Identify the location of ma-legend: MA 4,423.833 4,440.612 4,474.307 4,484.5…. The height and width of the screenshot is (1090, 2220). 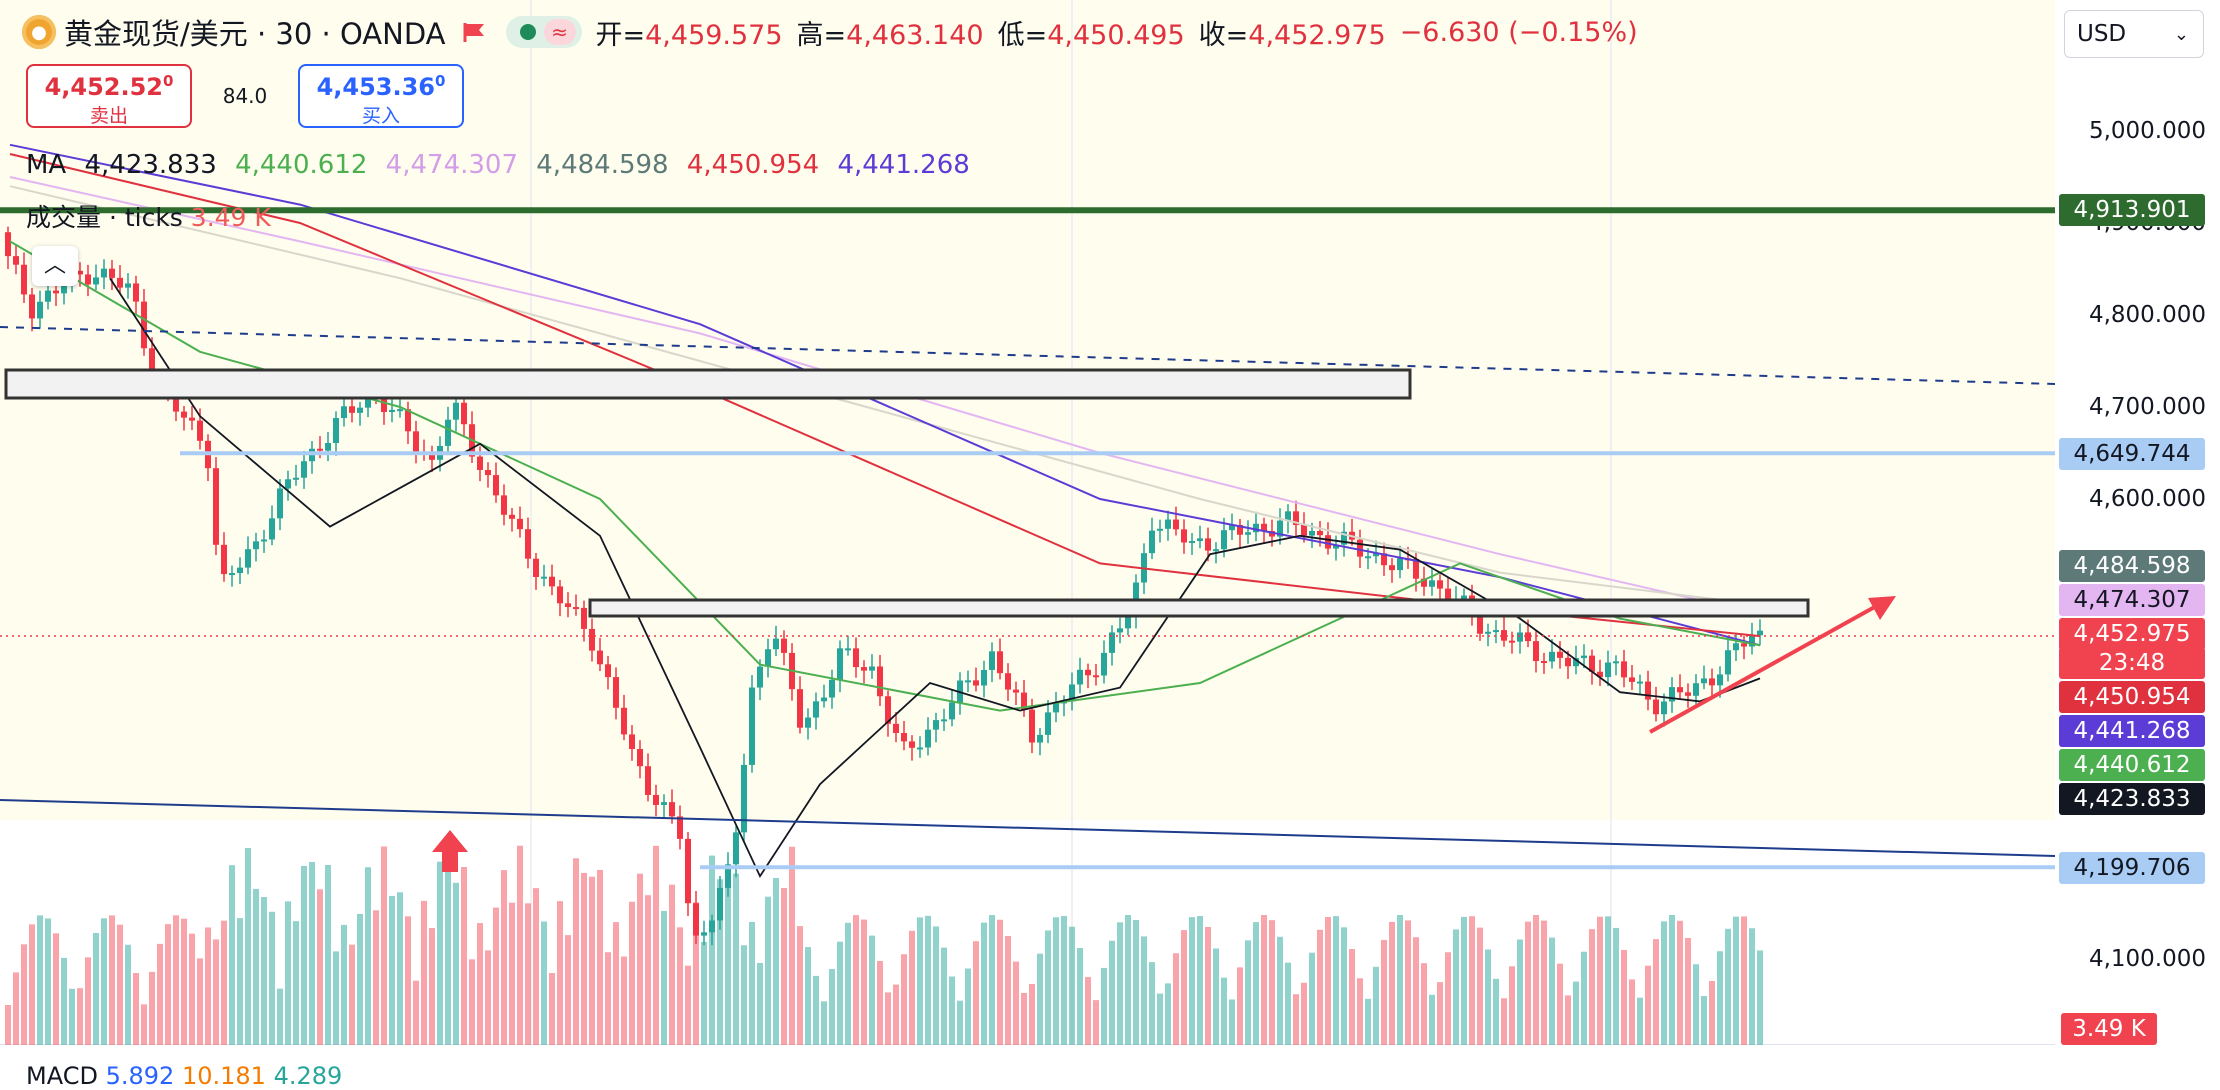
(503, 165).